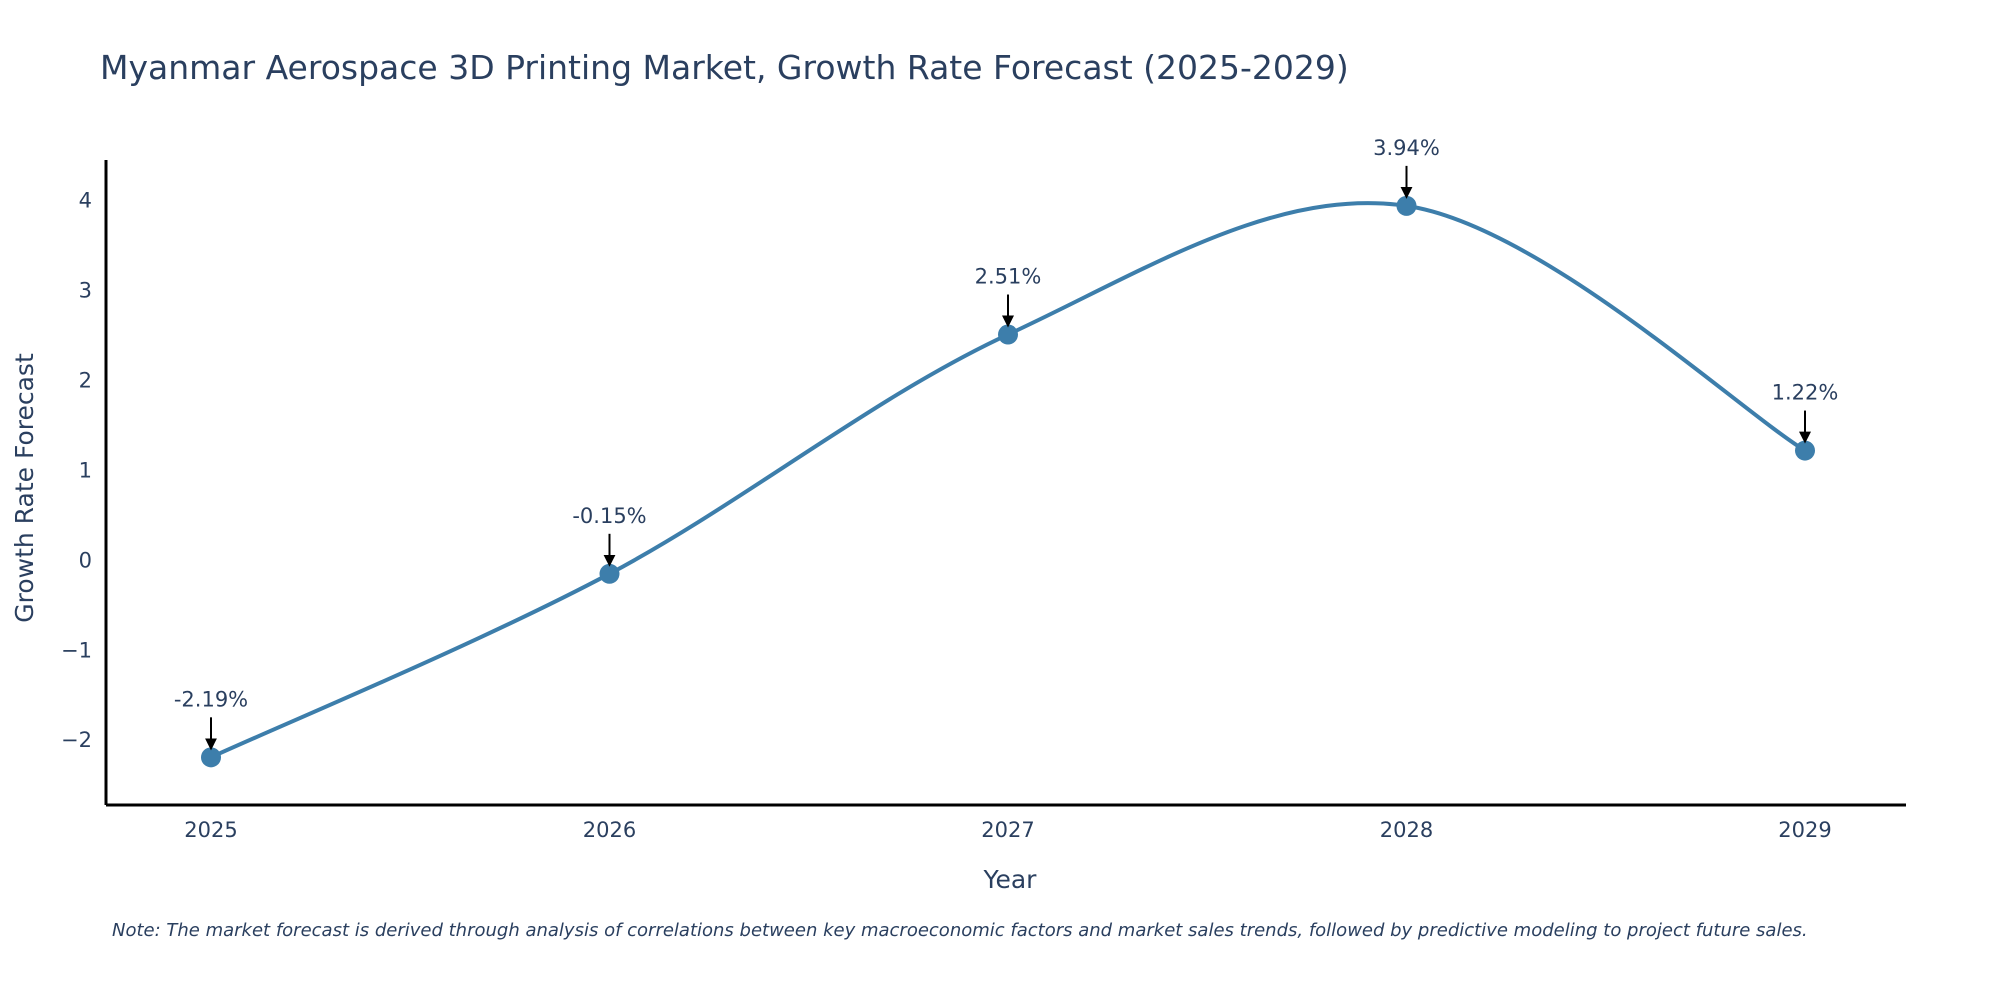  I want to click on data-label: 3.94%, so click(1406, 148).